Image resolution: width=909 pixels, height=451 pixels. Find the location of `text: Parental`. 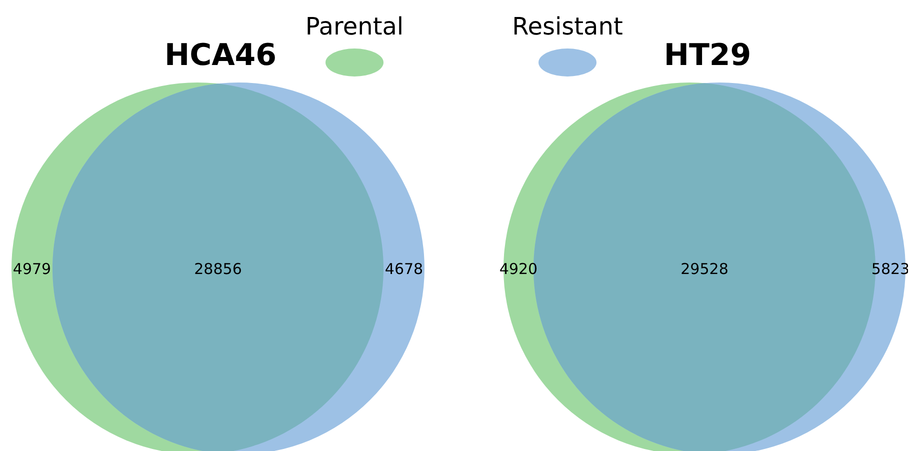

text: Parental is located at coordinates (354, 26).